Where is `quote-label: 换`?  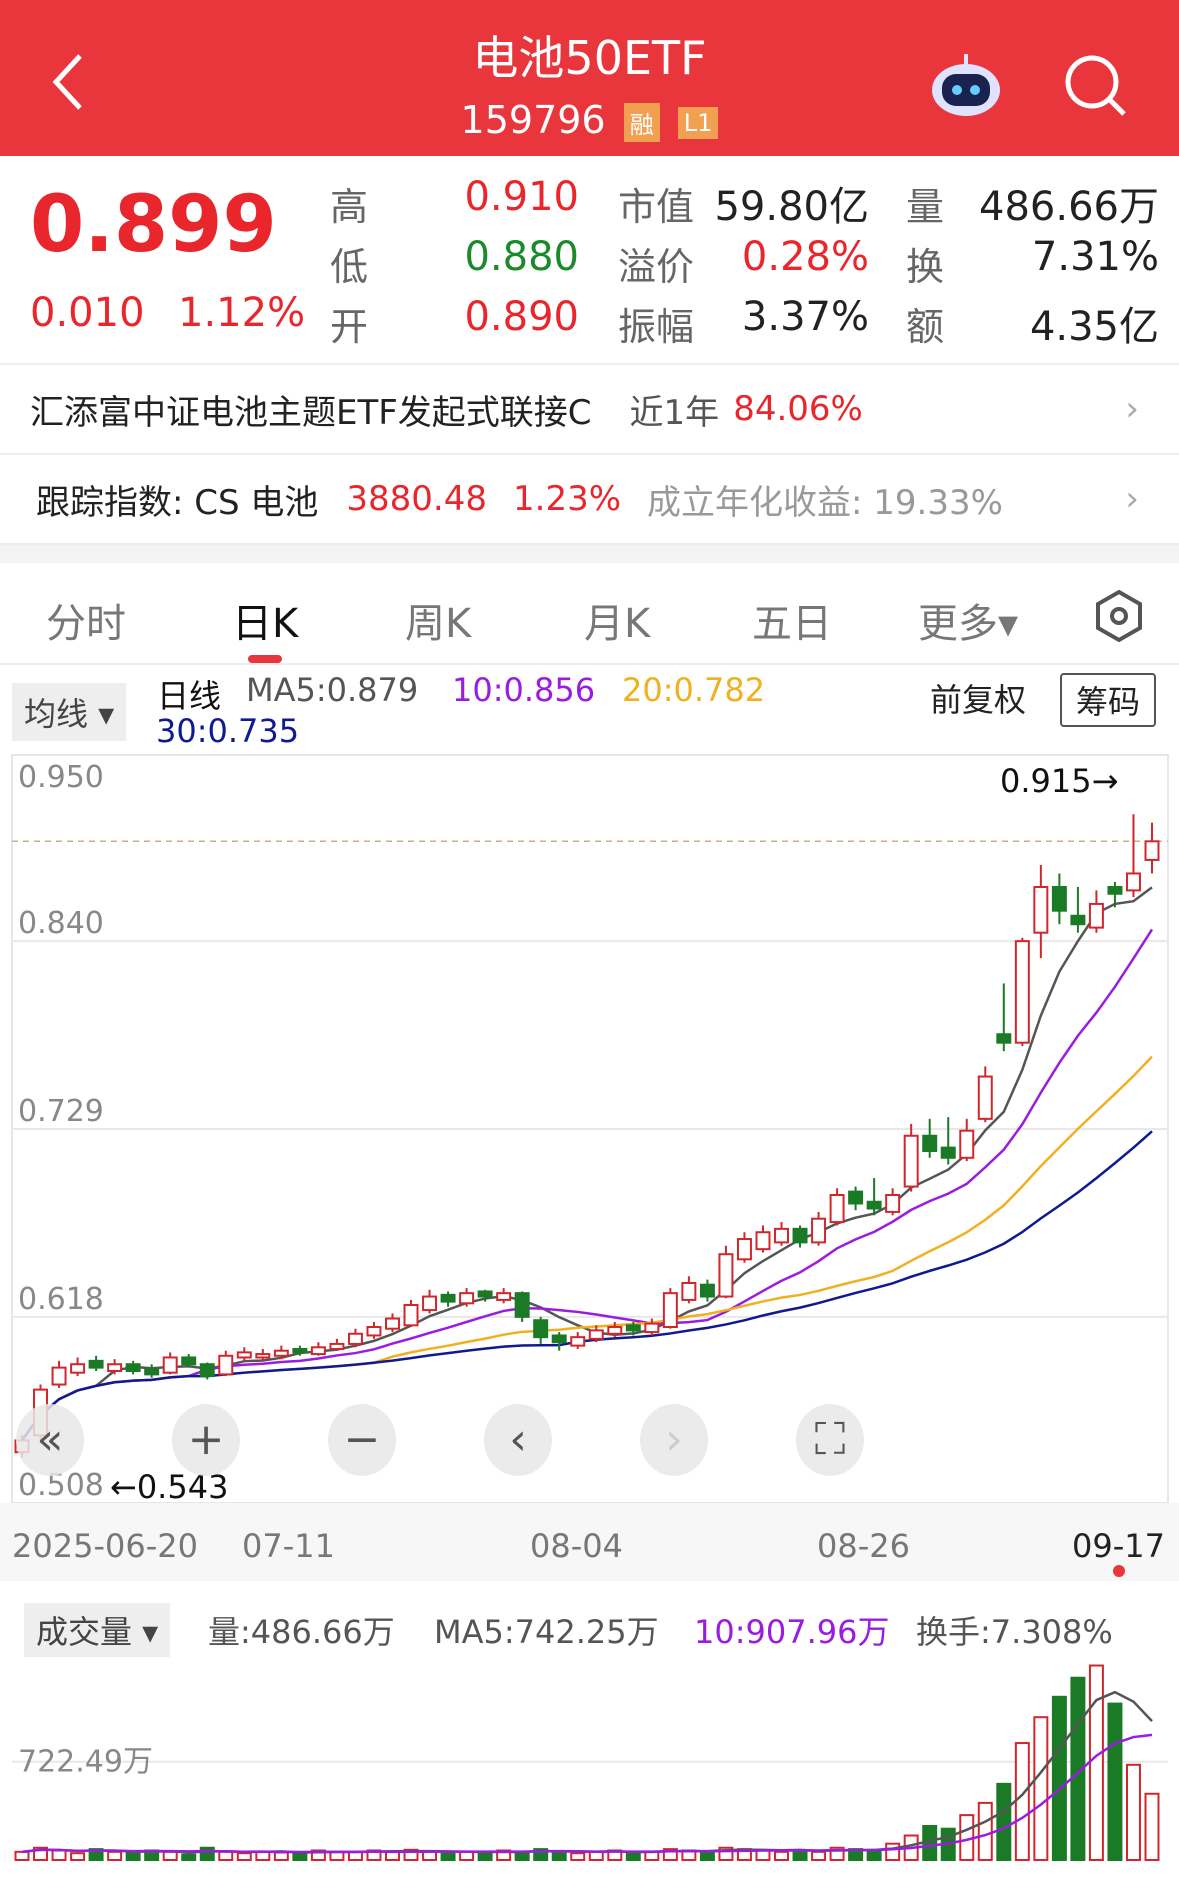 quote-label: 换 is located at coordinates (925, 267).